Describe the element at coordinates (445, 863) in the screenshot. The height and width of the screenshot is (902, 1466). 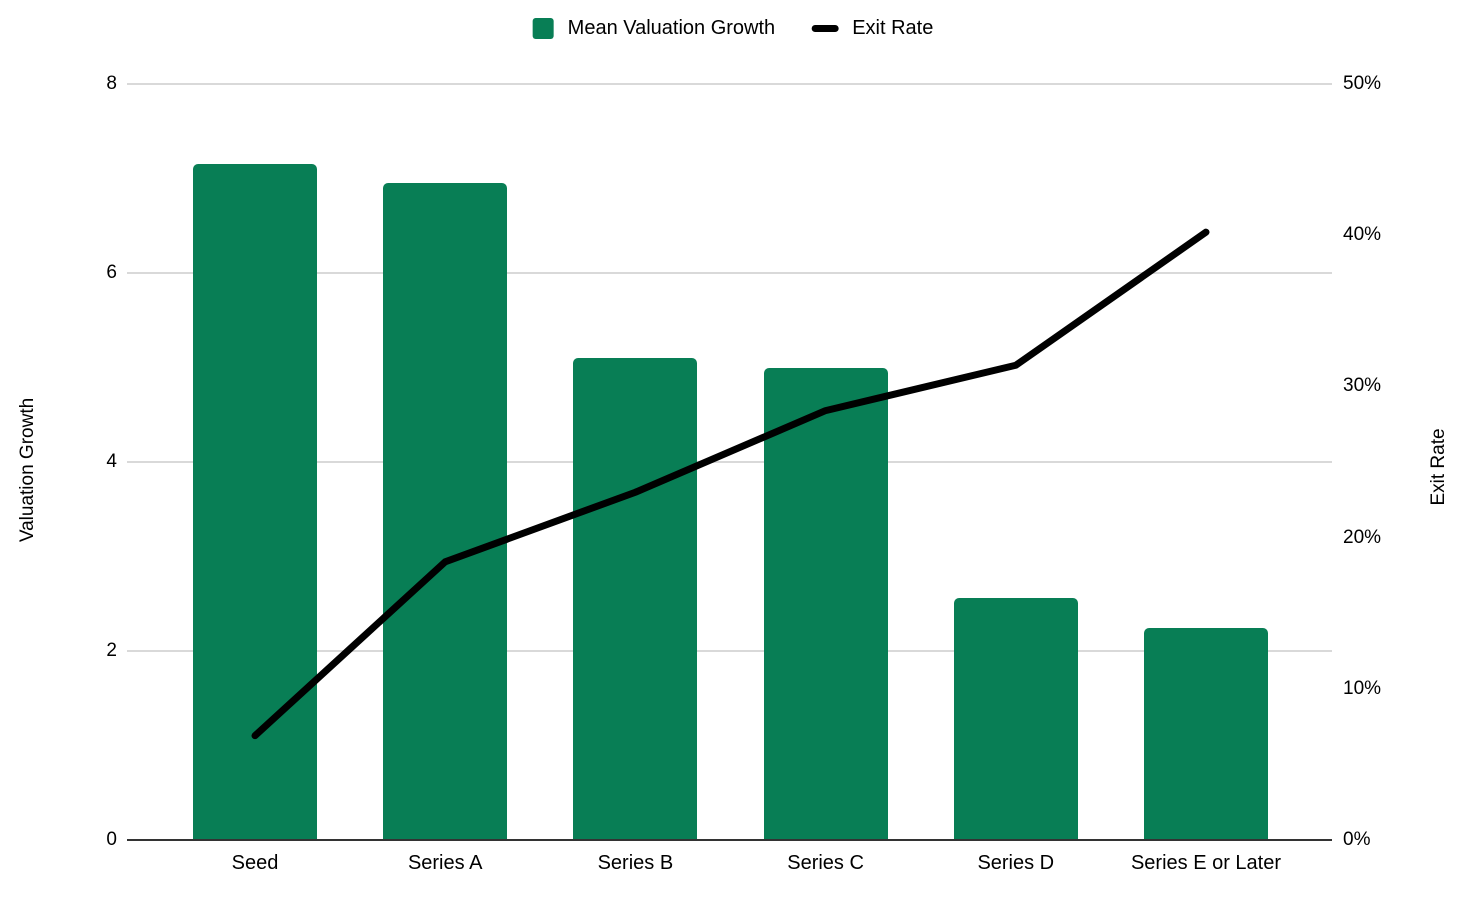
I see `category-label: Series A` at that location.